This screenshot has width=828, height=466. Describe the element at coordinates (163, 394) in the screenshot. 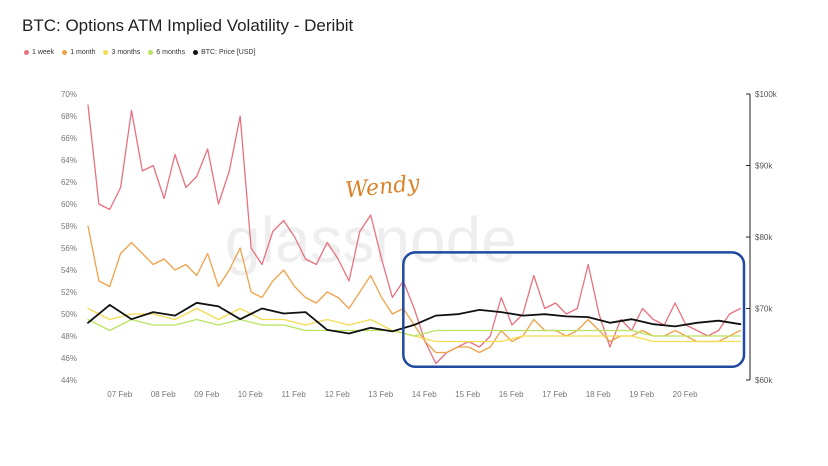

I see `x-tick-label: 08 Feb` at that location.